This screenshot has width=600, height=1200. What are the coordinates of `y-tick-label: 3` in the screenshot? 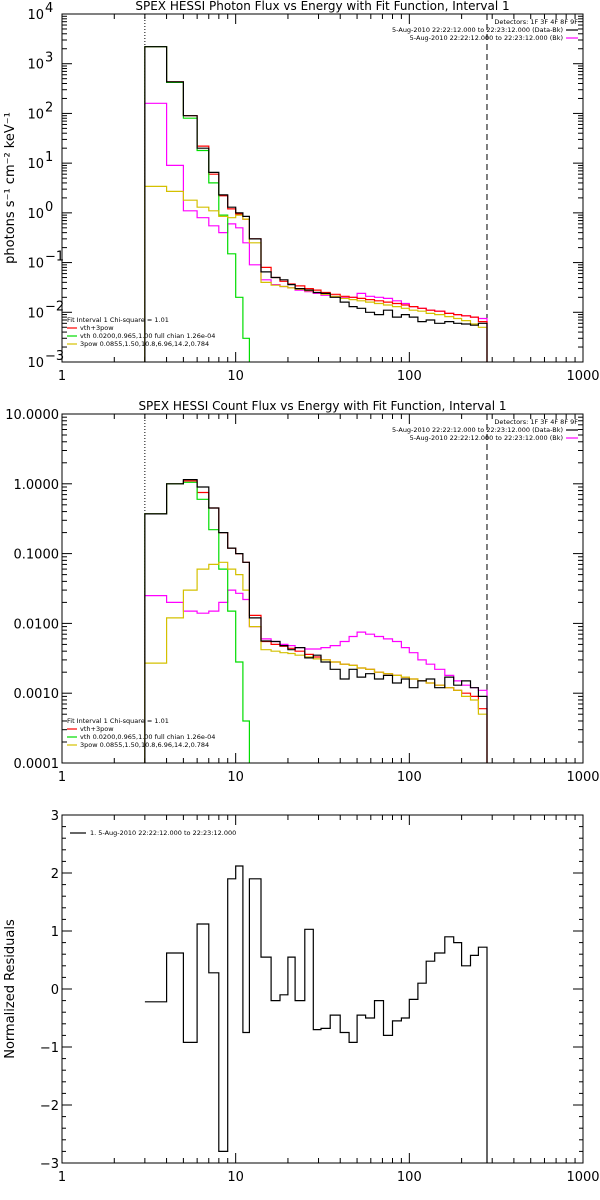 It's located at (55, 816).